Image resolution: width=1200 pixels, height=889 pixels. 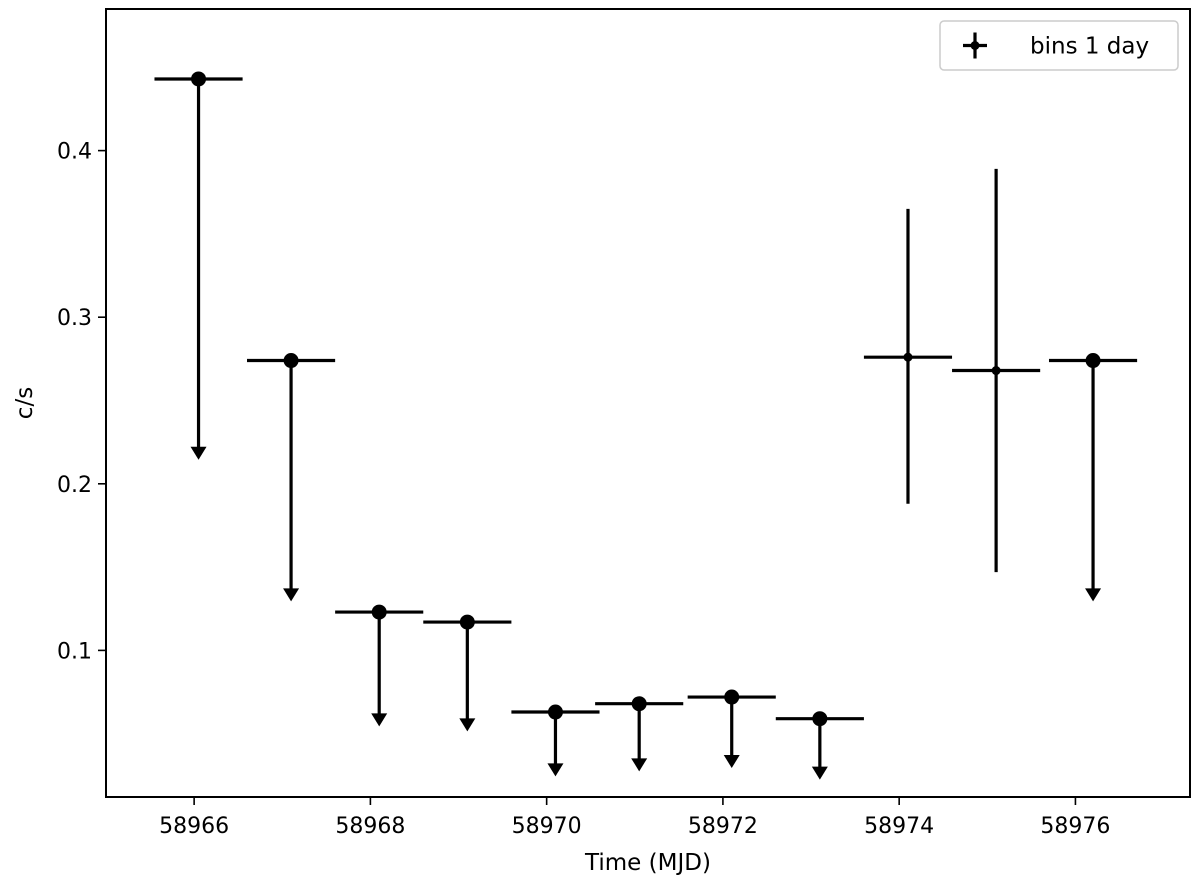 I want to click on x-axis-ticks: 58966 58968 58970 58972 58974 58976, so click(x=634, y=818).